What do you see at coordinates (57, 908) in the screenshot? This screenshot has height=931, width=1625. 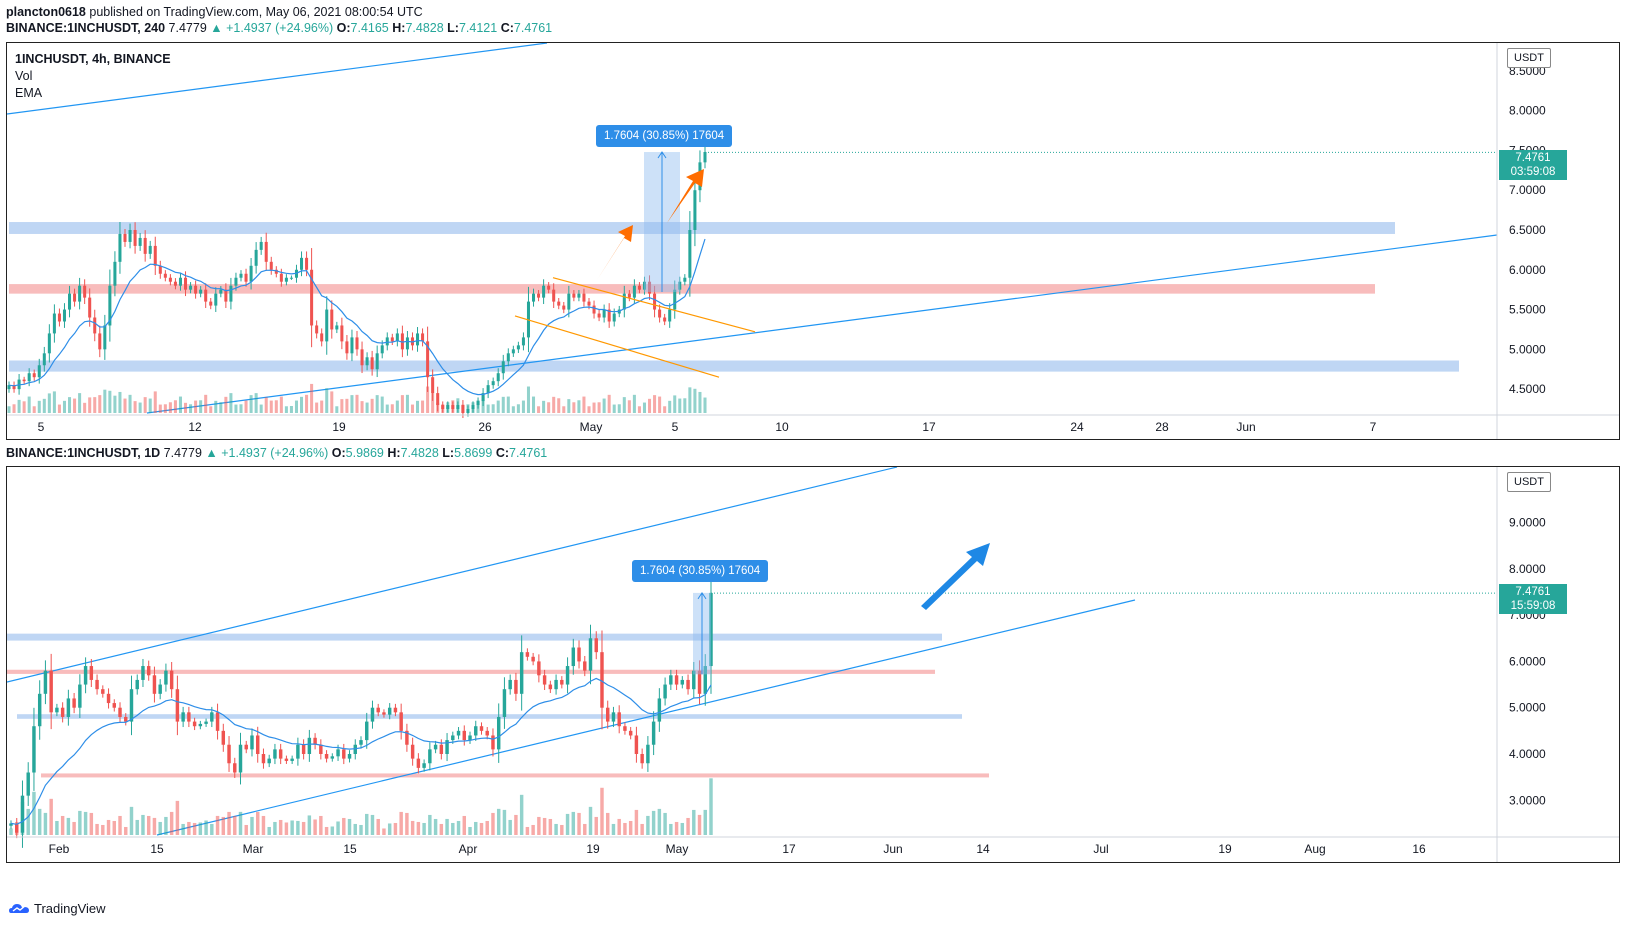 I see `tradingview-brand: TradingView` at bounding box center [57, 908].